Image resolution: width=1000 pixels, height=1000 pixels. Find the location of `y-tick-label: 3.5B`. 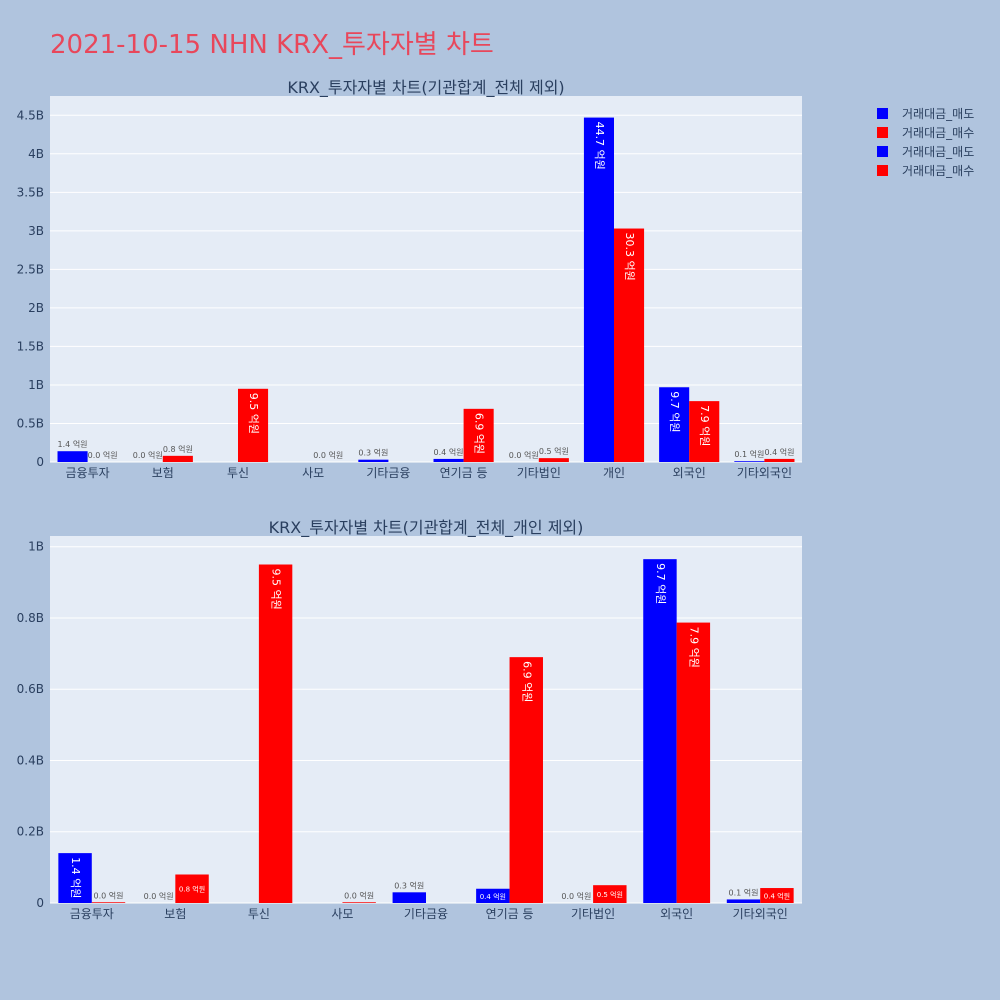

y-tick-label: 3.5B is located at coordinates (30, 192).